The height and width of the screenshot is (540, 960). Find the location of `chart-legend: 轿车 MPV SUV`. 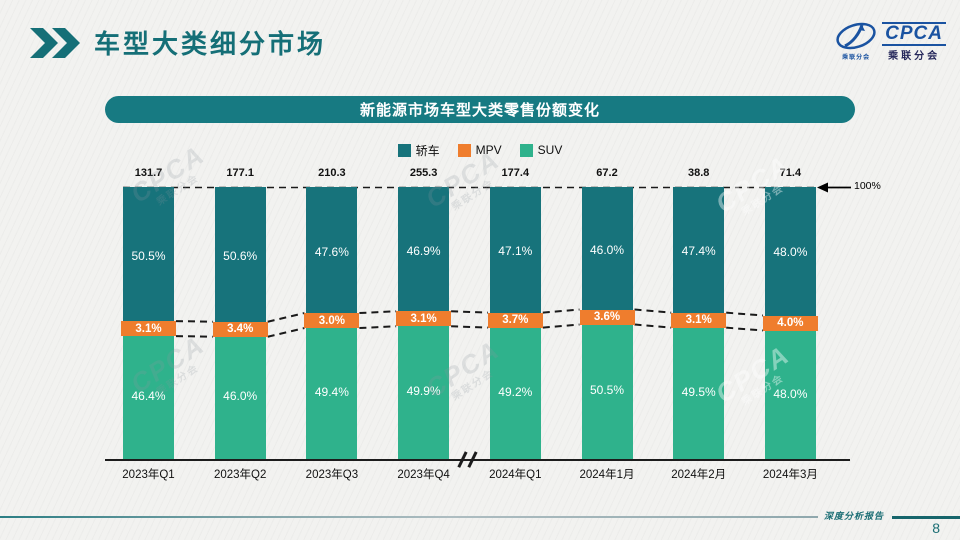

chart-legend: 轿车 MPV SUV is located at coordinates (480, 150).